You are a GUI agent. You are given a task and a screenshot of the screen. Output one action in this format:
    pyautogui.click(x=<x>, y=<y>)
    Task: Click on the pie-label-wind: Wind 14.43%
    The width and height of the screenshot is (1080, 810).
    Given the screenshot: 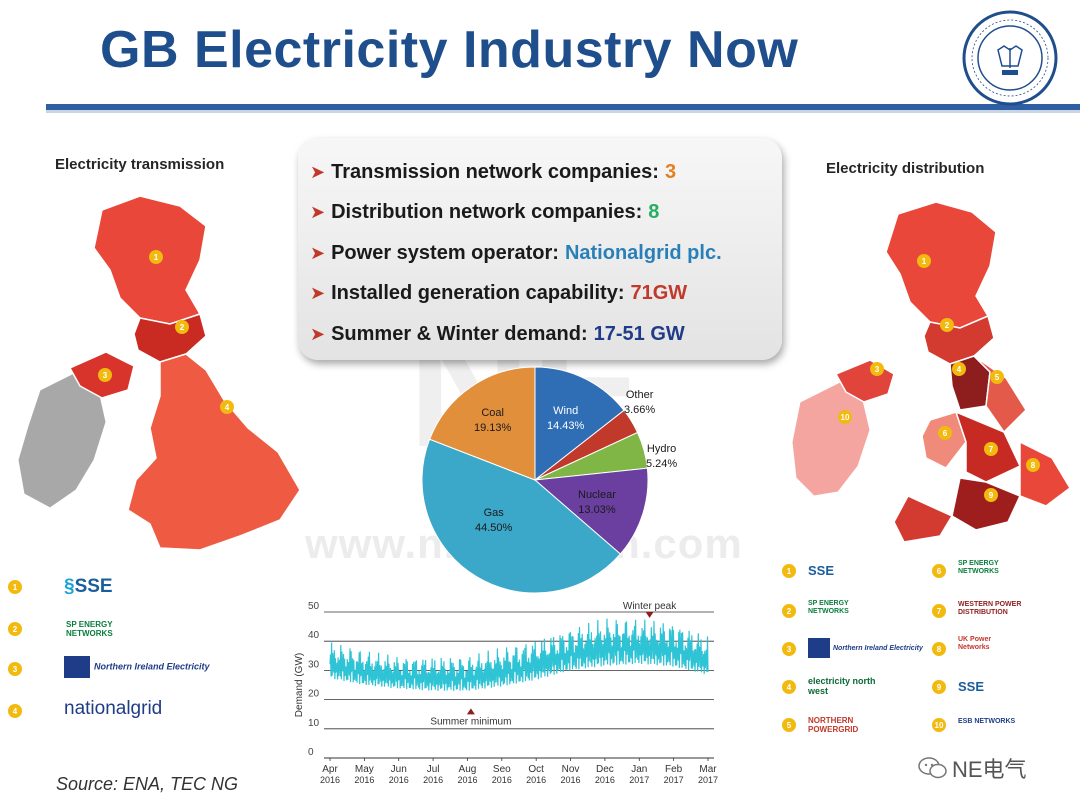 What is the action you would take?
    pyautogui.click(x=566, y=418)
    